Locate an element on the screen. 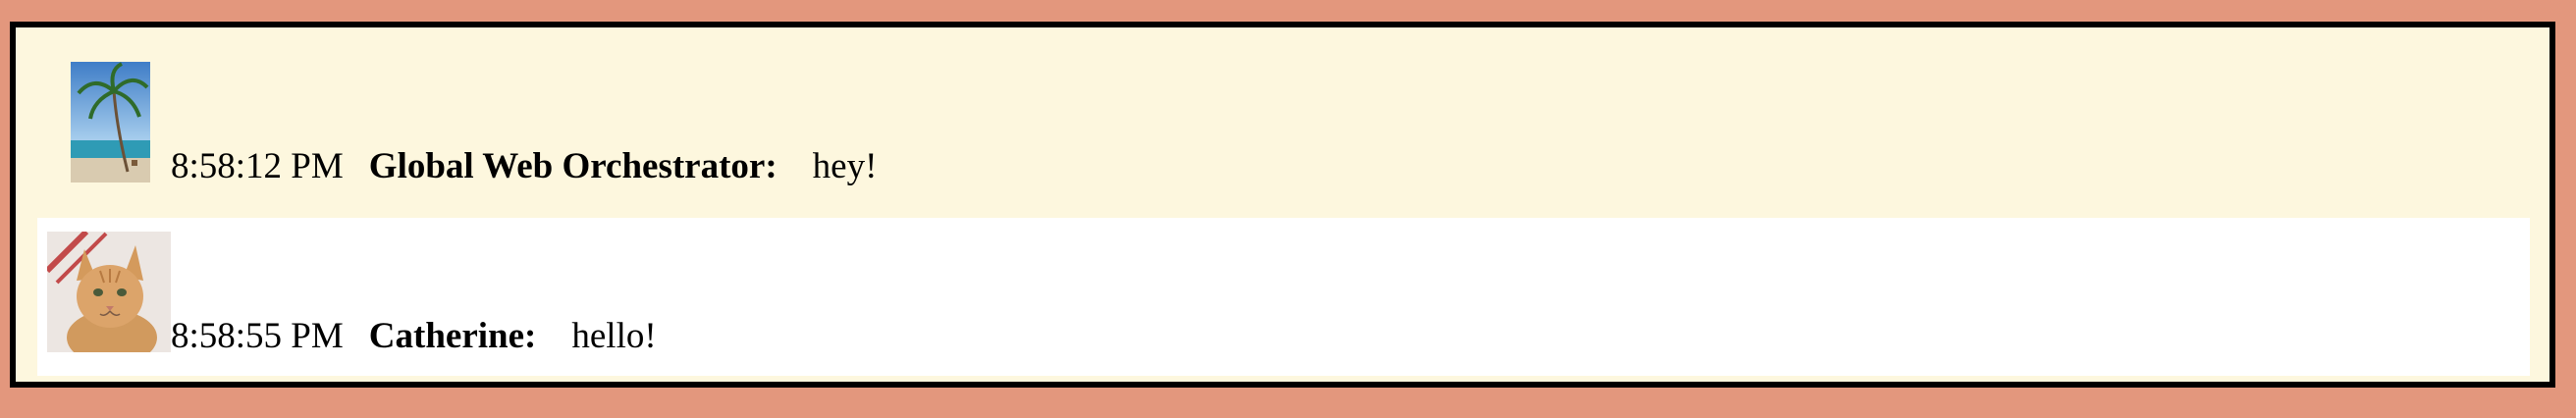  orange-cat-avatar-icon is located at coordinates (109, 292).